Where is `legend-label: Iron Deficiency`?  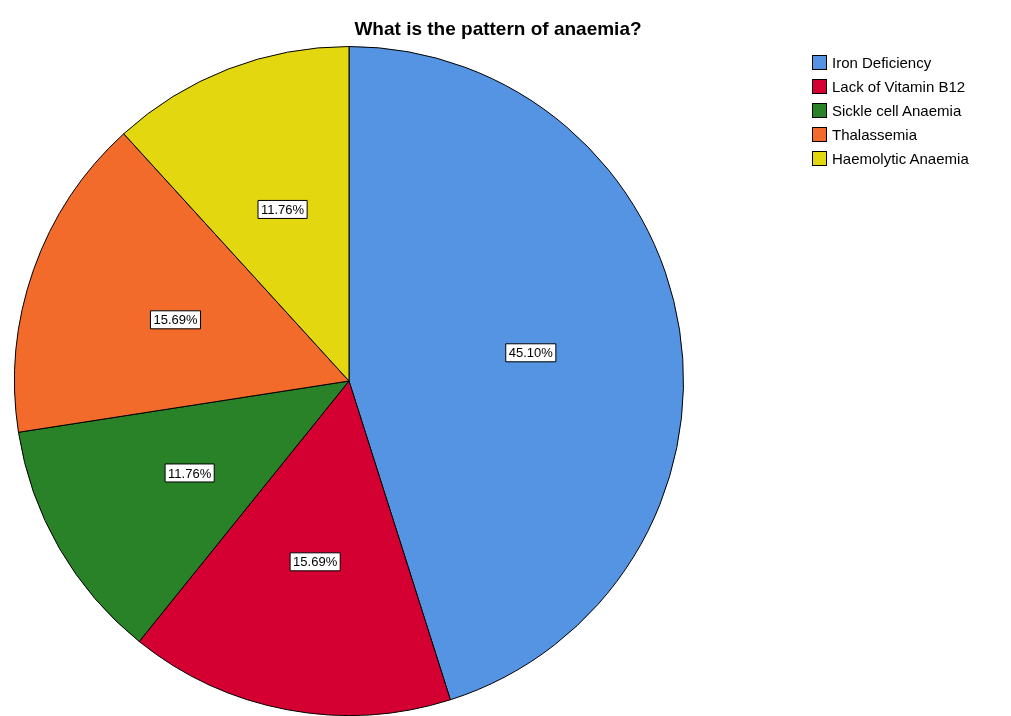 legend-label: Iron Deficiency is located at coordinates (882, 62).